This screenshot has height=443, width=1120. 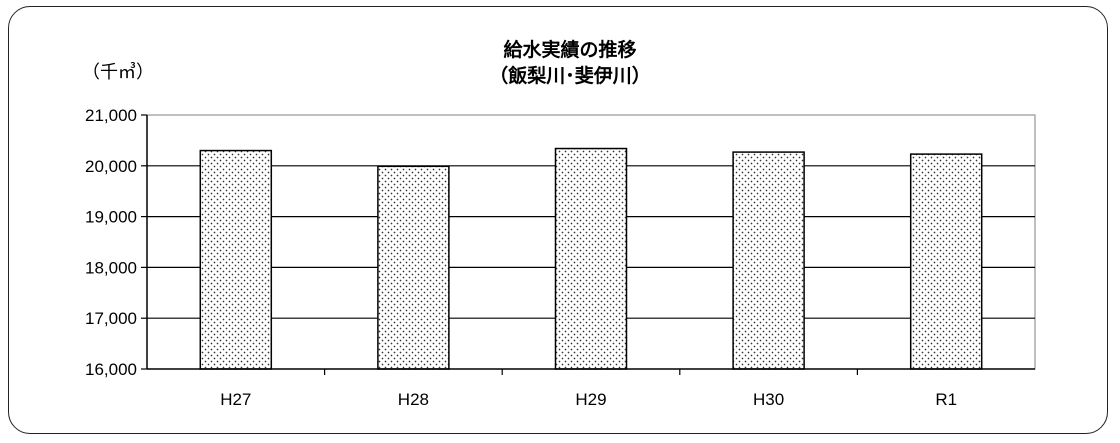 What do you see at coordinates (111, 369) in the screenshot?
I see `y-tick-label: 16,000` at bounding box center [111, 369].